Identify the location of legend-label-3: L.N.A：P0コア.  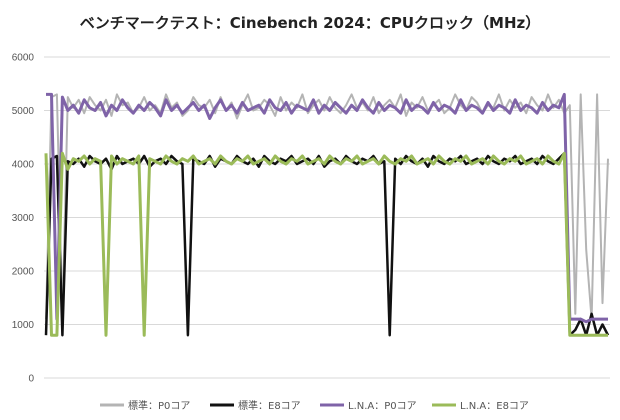
(382, 406).